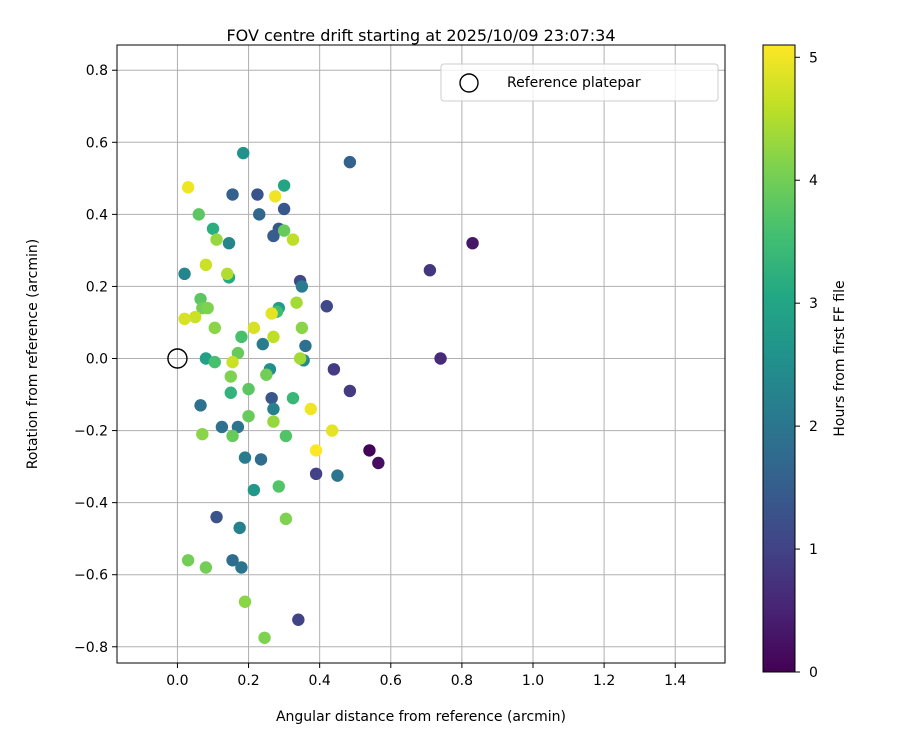  Describe the element at coordinates (97, 143) in the screenshot. I see `y-tick-label: 0.6` at that location.